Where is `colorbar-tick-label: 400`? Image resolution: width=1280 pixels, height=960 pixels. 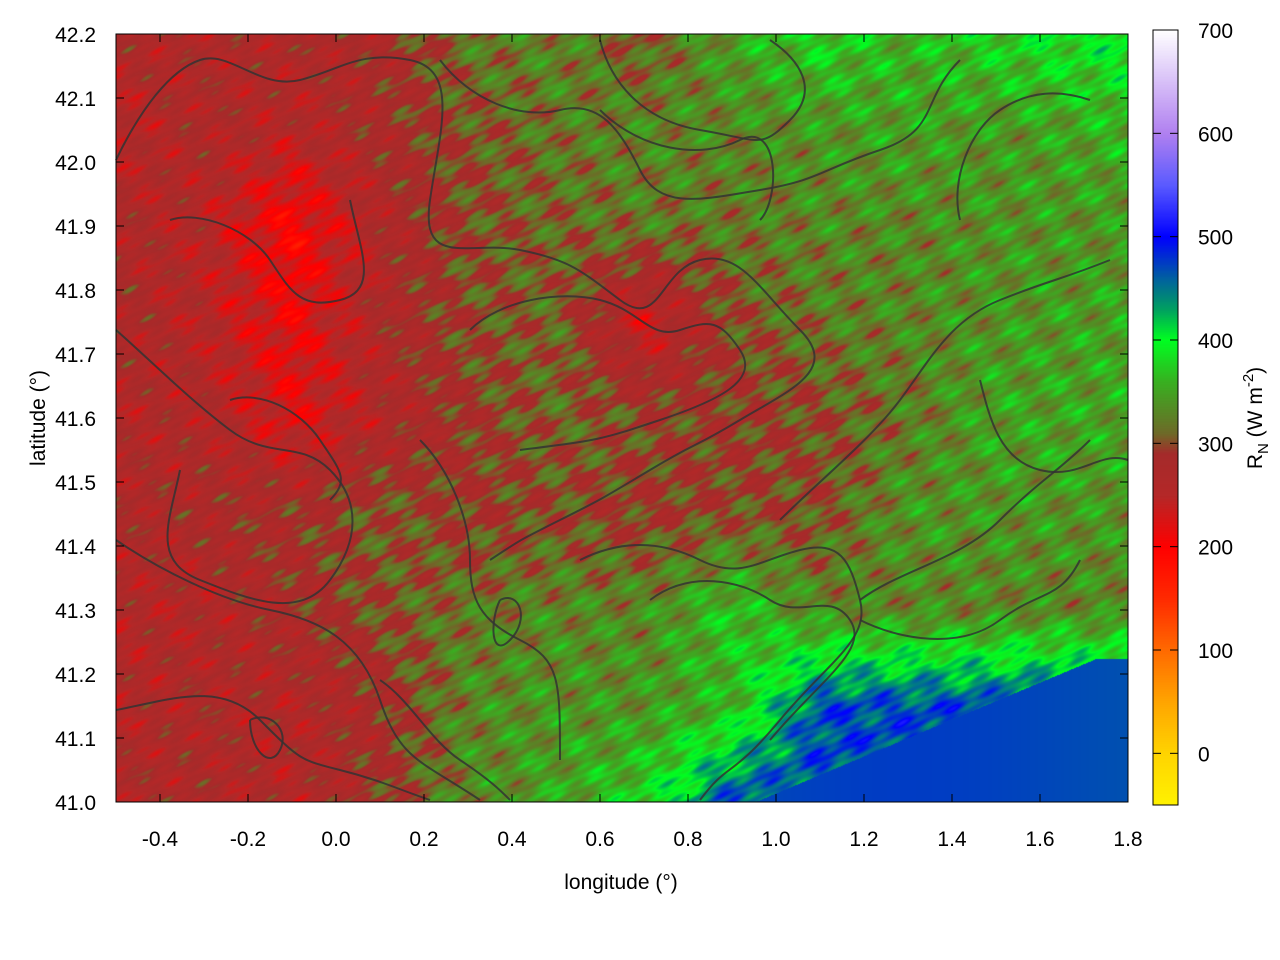
colorbar-tick-label: 400 is located at coordinates (1215, 341).